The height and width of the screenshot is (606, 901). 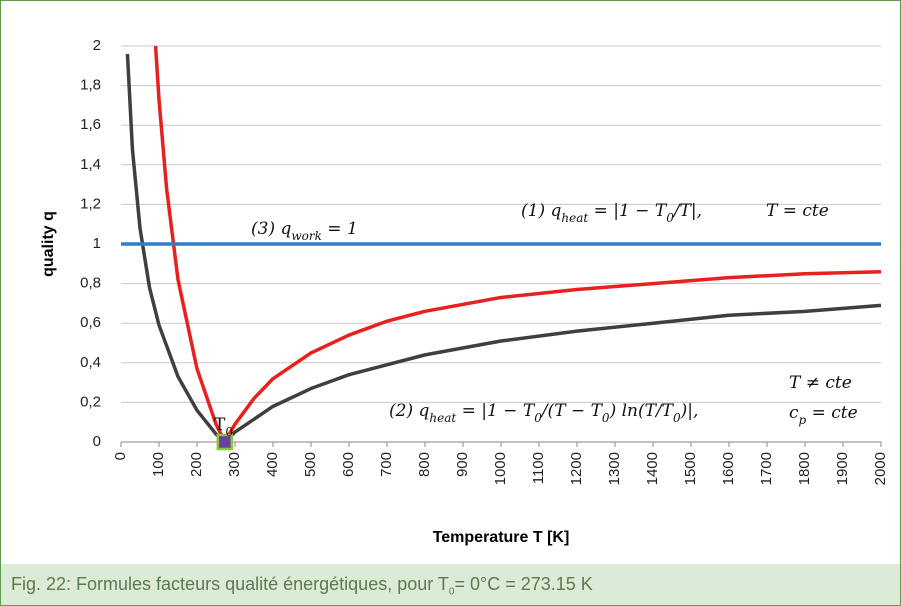 What do you see at coordinates (306, 236) in the screenshot?
I see `annotation-subscript: work` at bounding box center [306, 236].